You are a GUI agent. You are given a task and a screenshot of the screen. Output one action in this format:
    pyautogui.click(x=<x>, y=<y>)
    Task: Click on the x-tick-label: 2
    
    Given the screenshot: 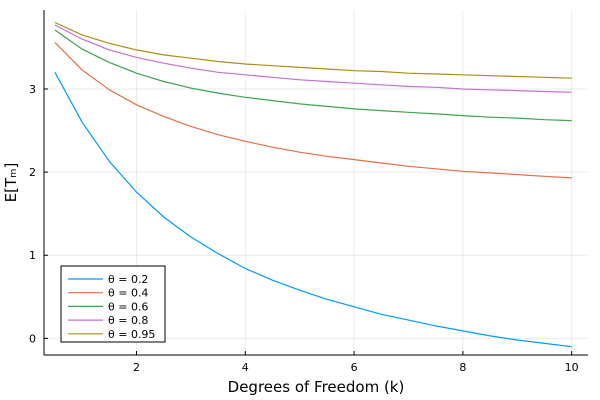 What is the action you would take?
    pyautogui.click(x=136, y=367)
    